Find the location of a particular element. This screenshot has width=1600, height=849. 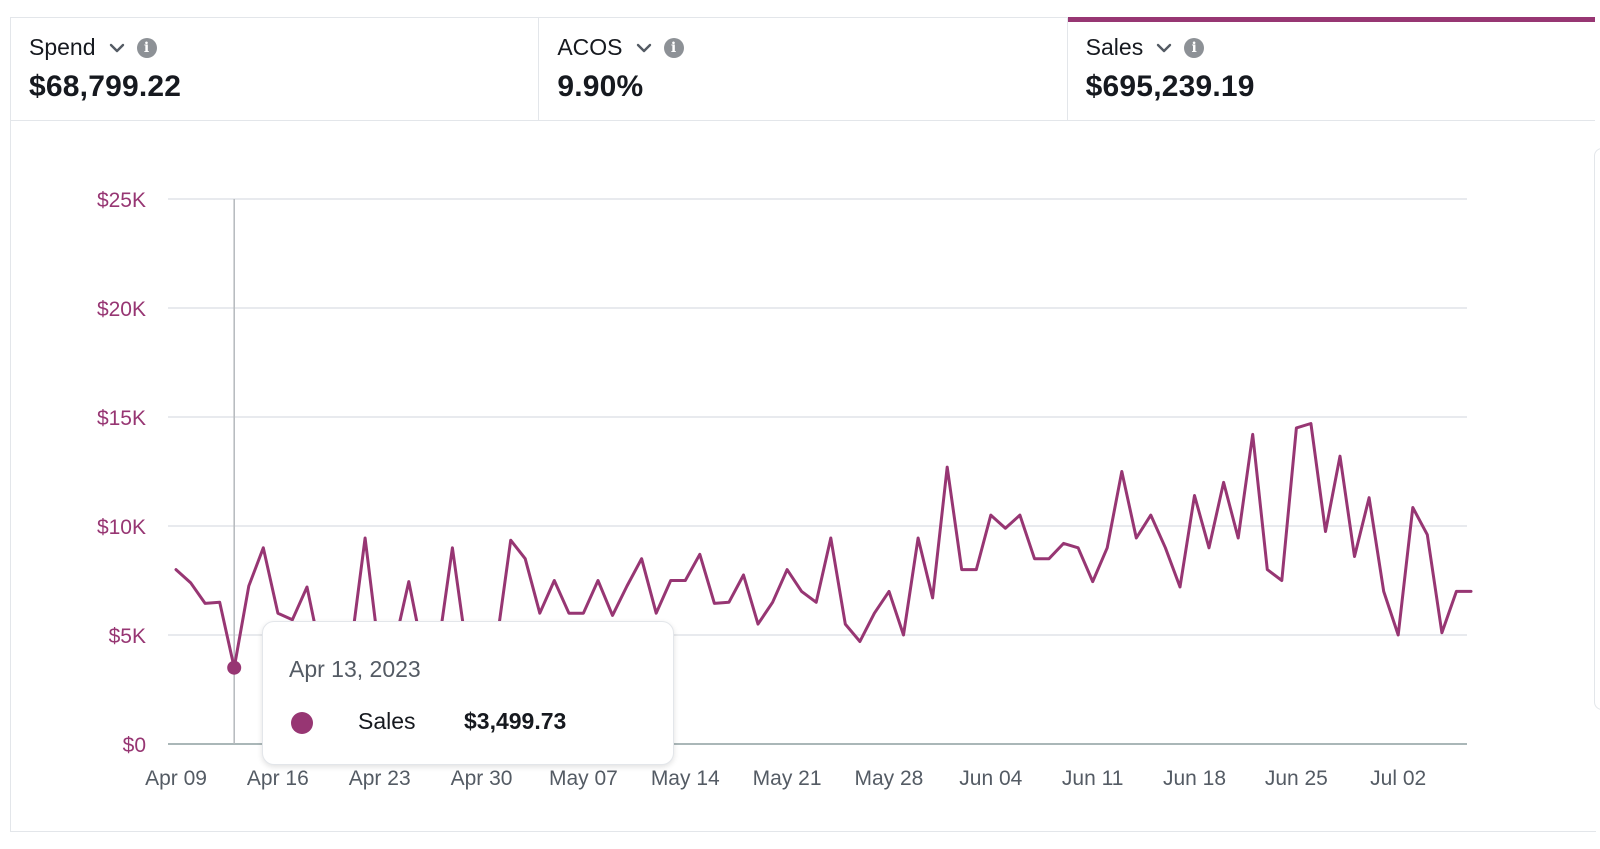

tooltip-series-label: Sales is located at coordinates (387, 721).